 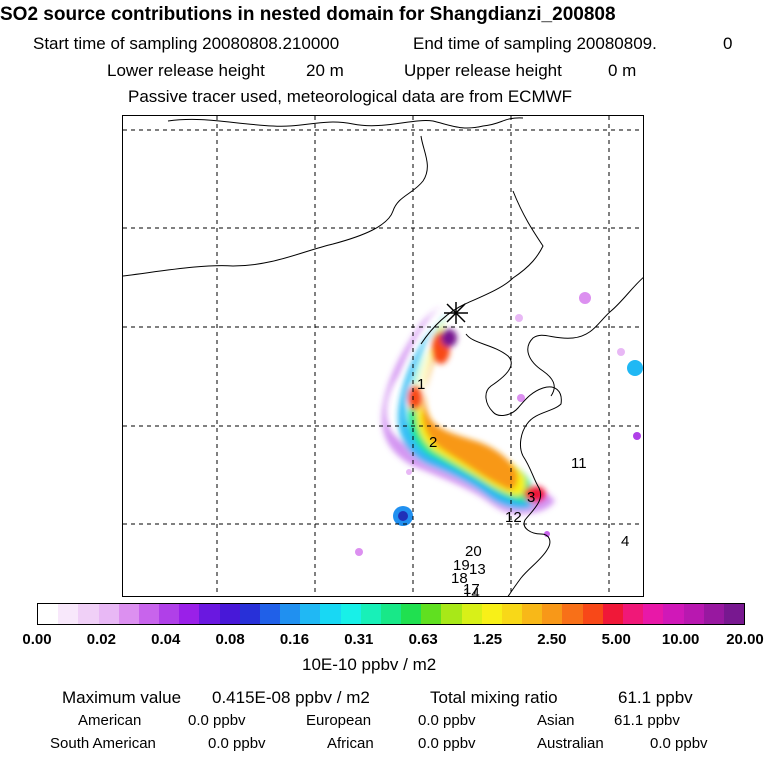 I want to click on lower-release-value: 20 m, so click(x=325, y=70).